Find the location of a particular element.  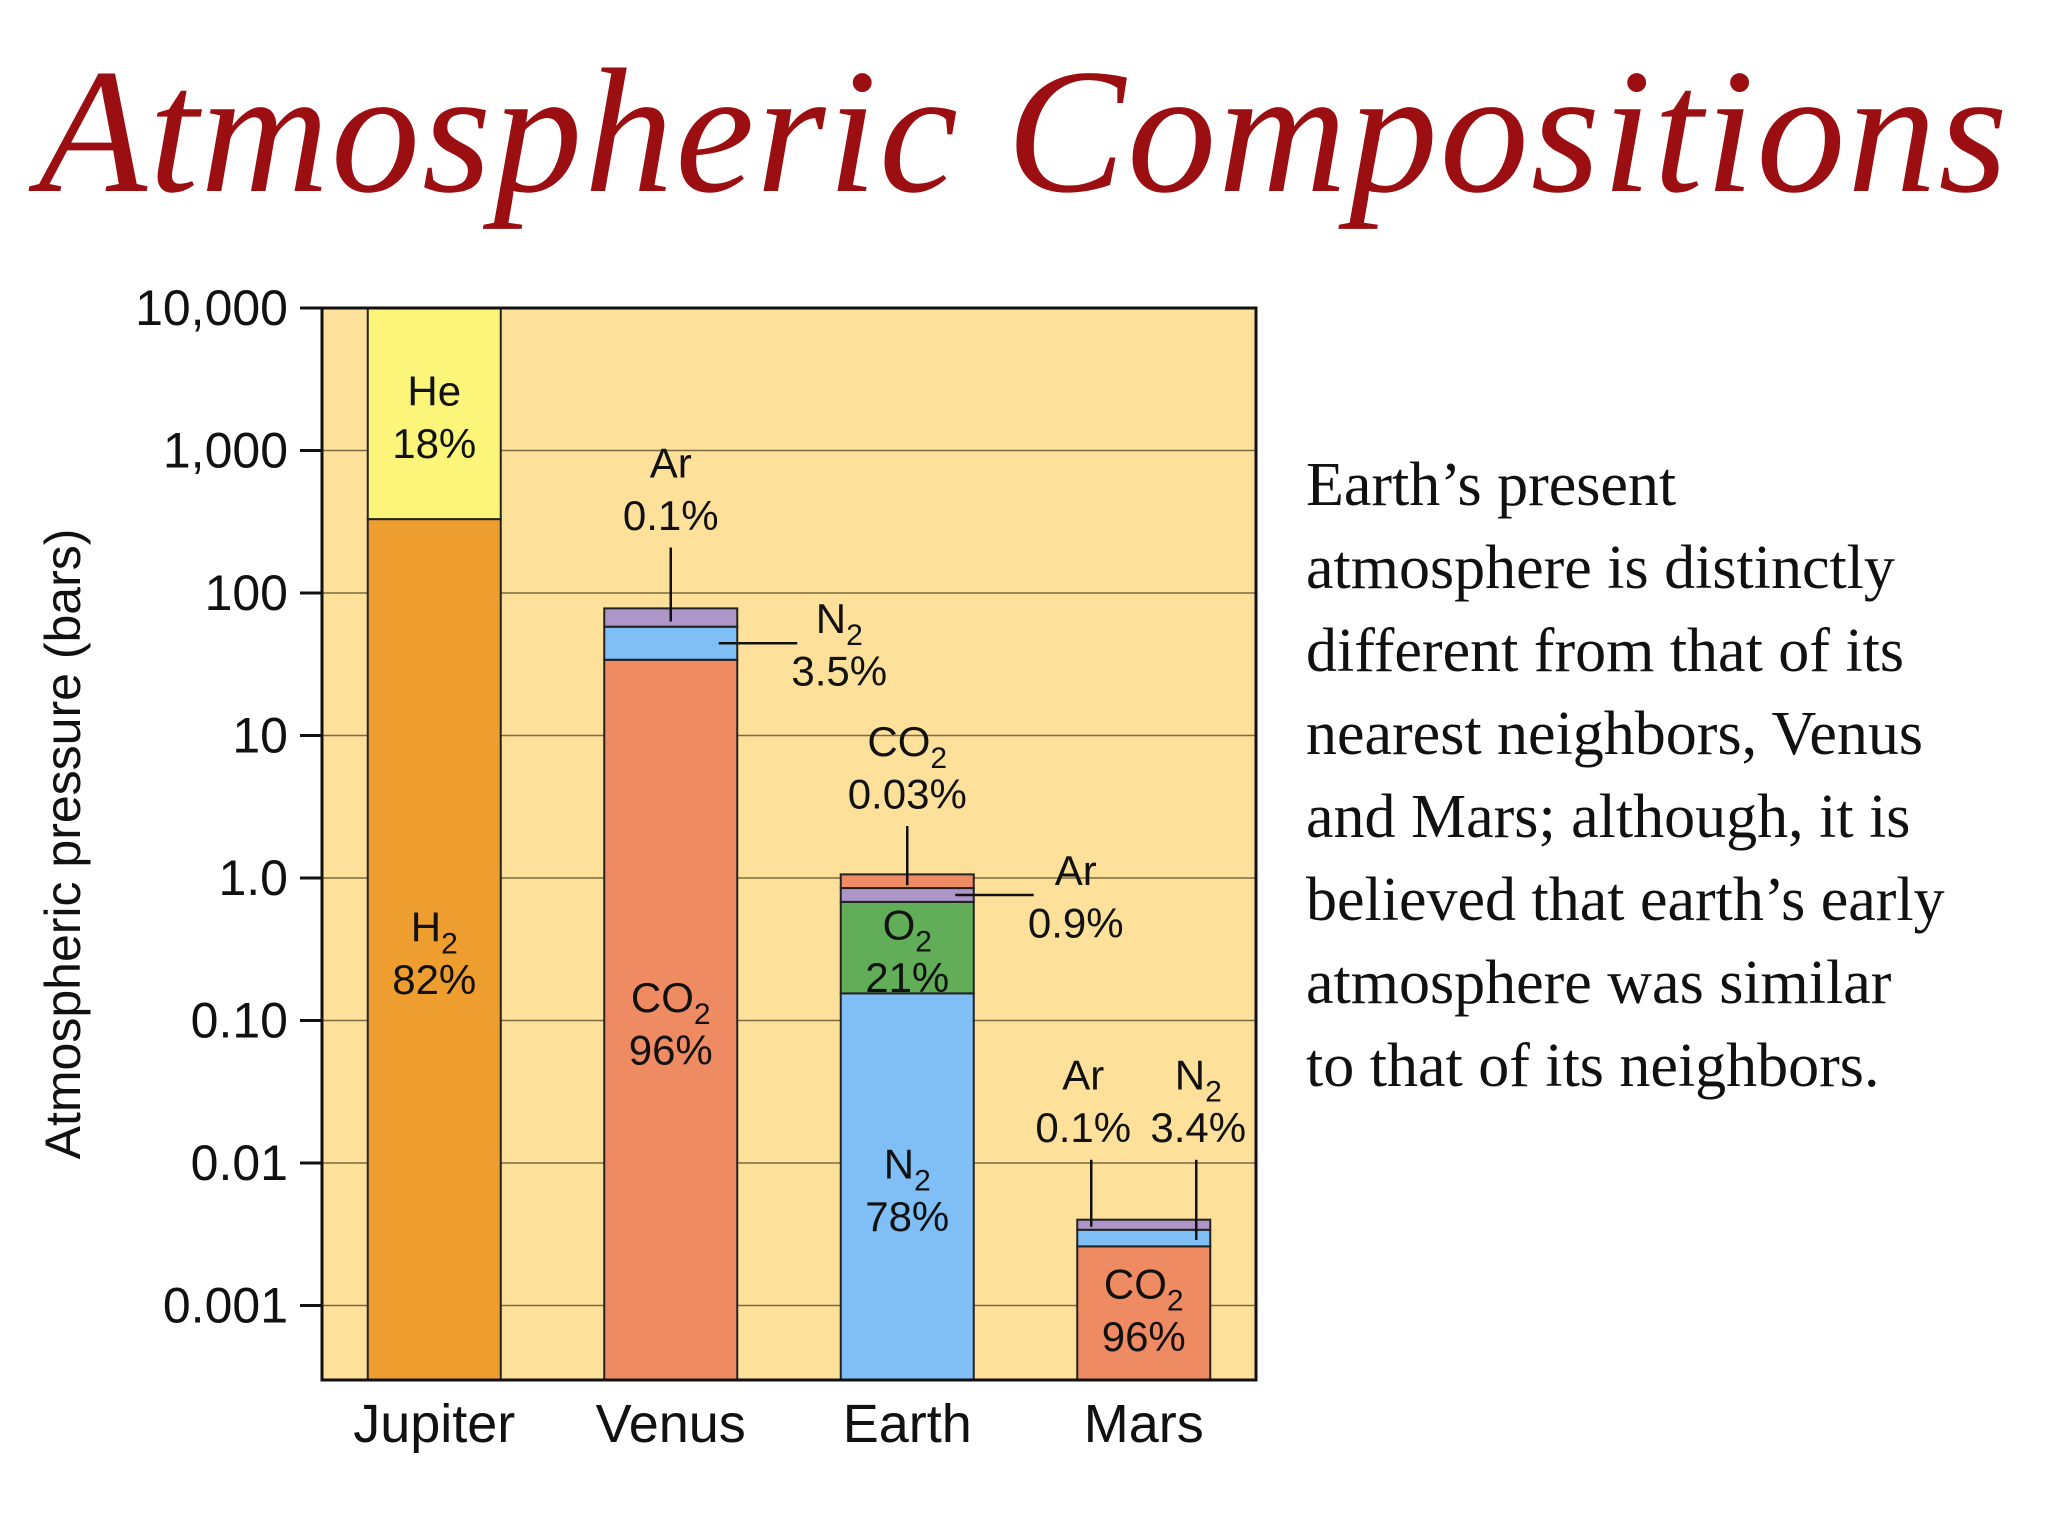

y-axis-label: Atmospheric pressure (bars) is located at coordinates (63, 844).